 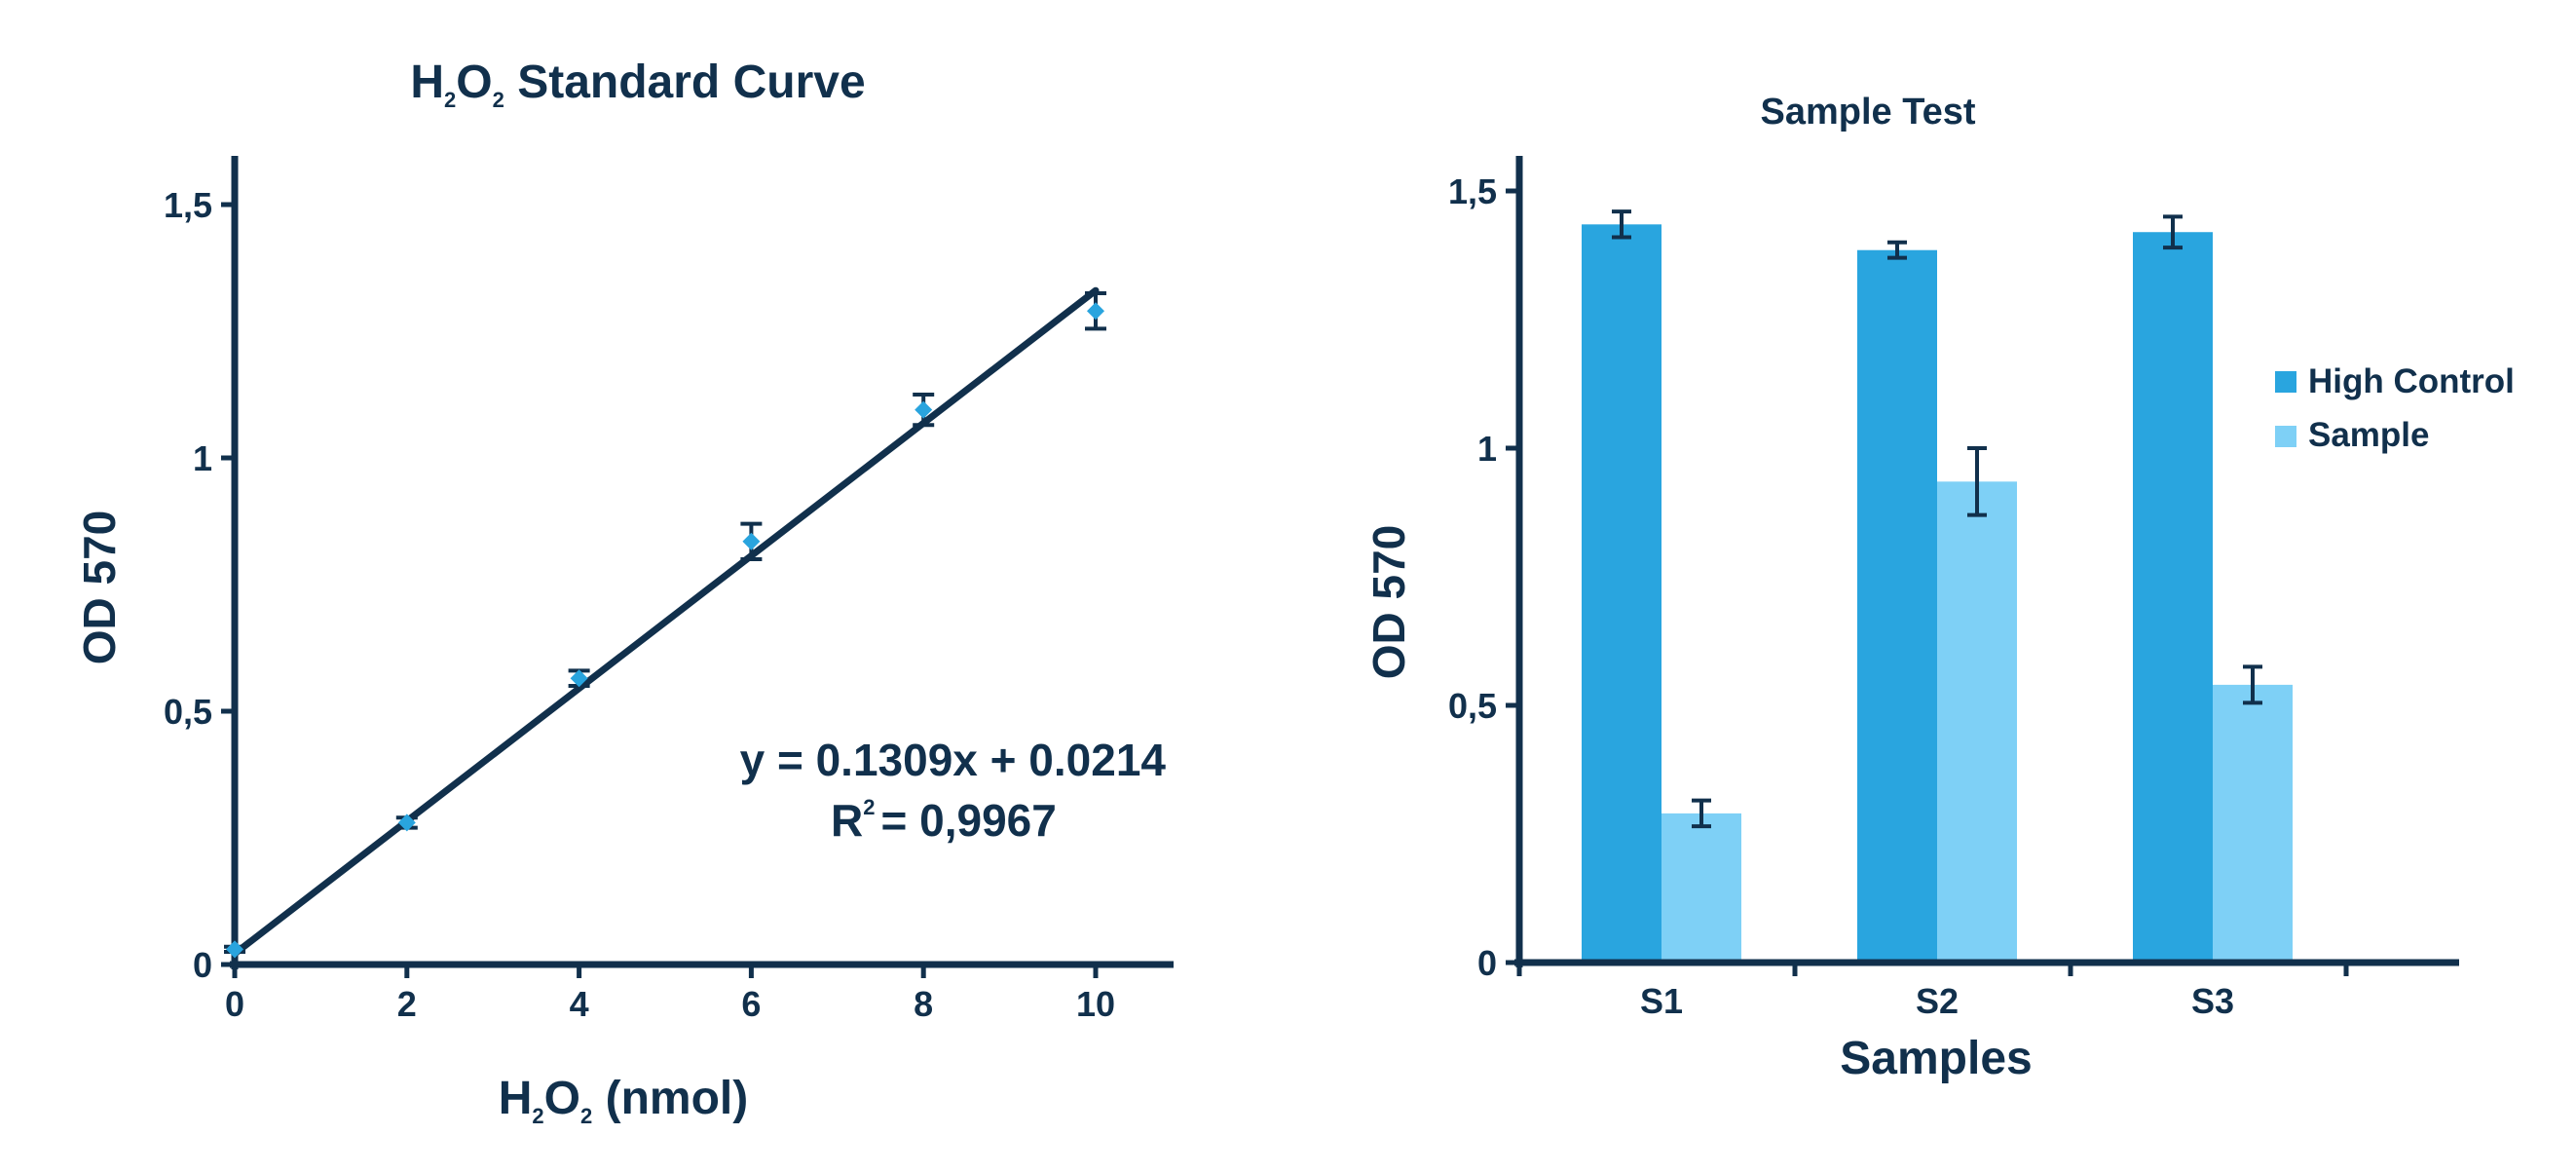 What do you see at coordinates (1095, 1004) in the screenshot?
I see `x-tick-label: 10` at bounding box center [1095, 1004].